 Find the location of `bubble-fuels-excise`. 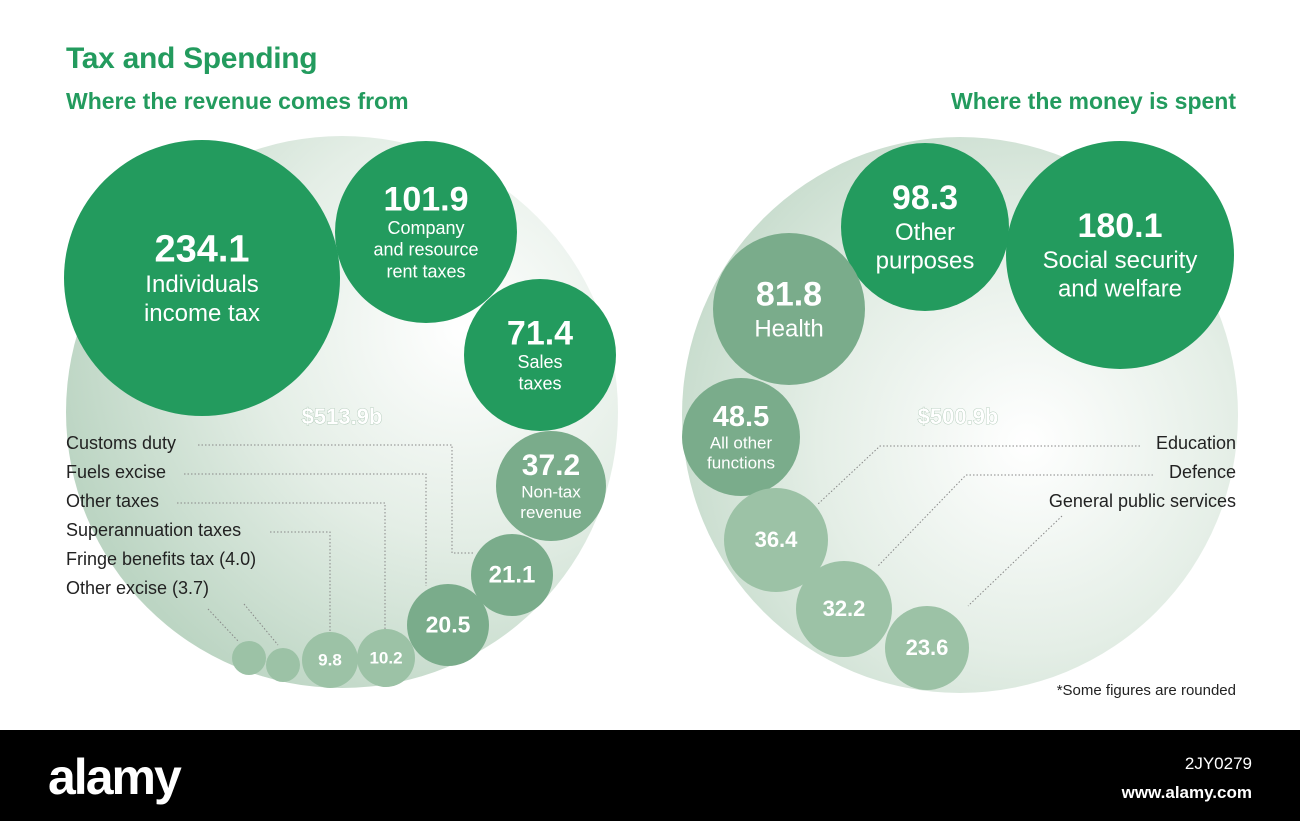

bubble-fuels-excise is located at coordinates (448, 625).